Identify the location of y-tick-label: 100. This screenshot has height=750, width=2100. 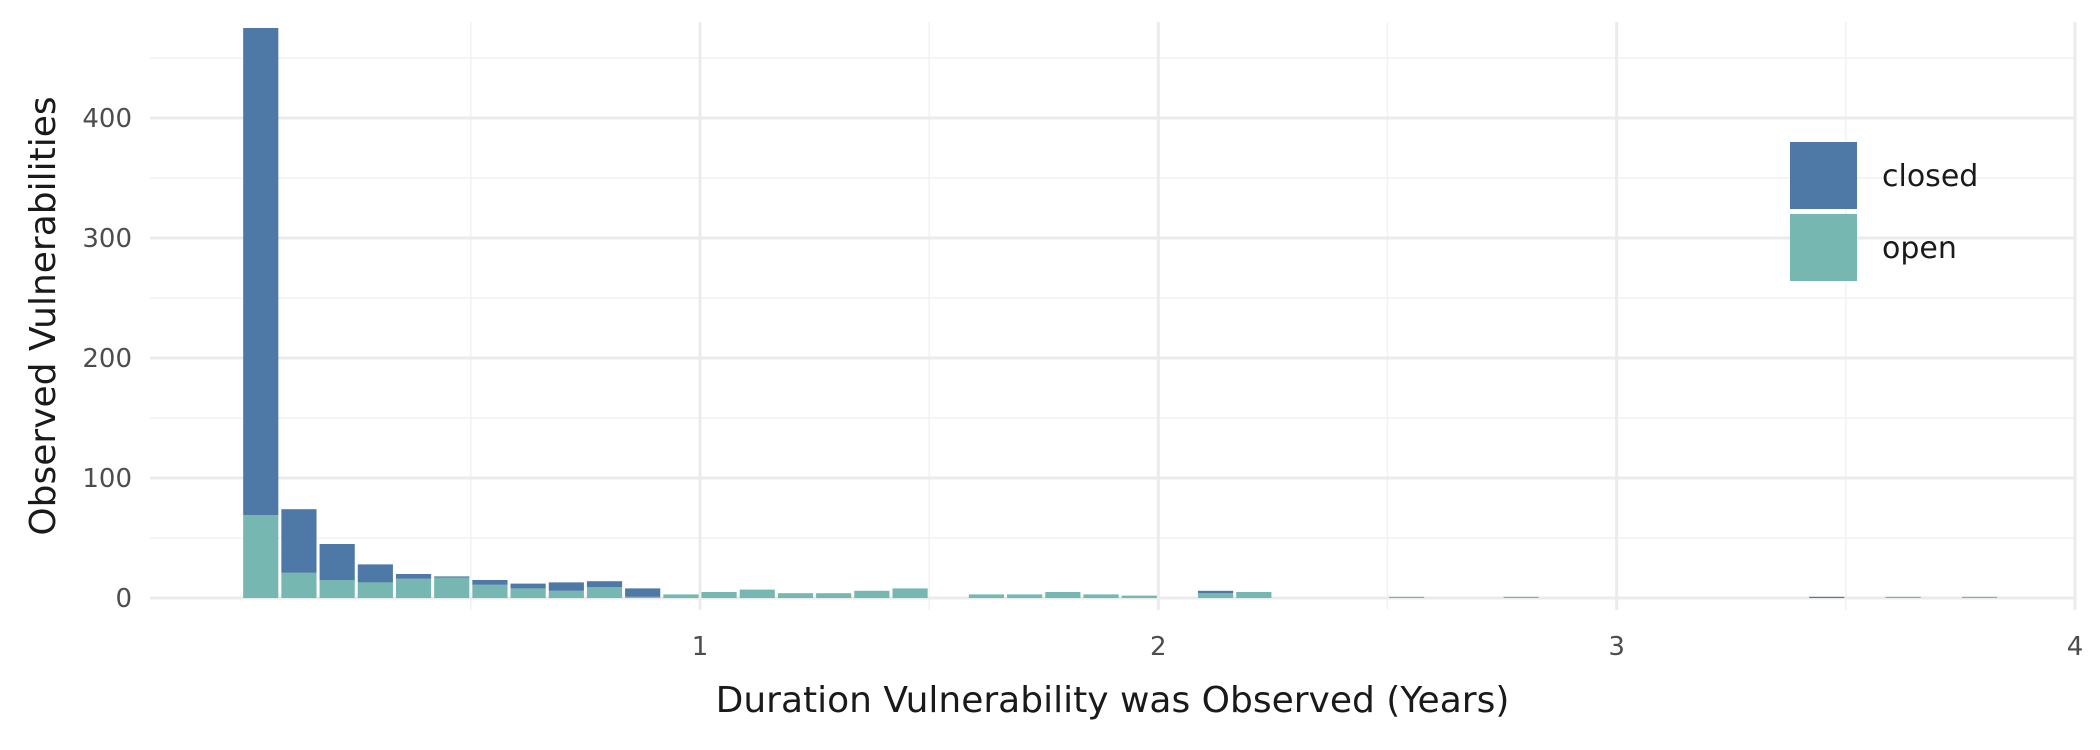
(107, 479).